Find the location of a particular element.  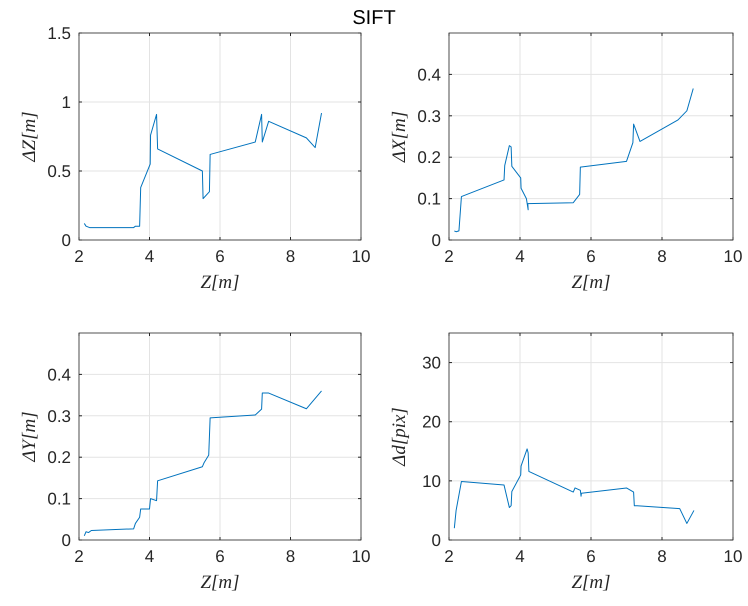

y-tick-label: 1.5 is located at coordinates (59, 33).